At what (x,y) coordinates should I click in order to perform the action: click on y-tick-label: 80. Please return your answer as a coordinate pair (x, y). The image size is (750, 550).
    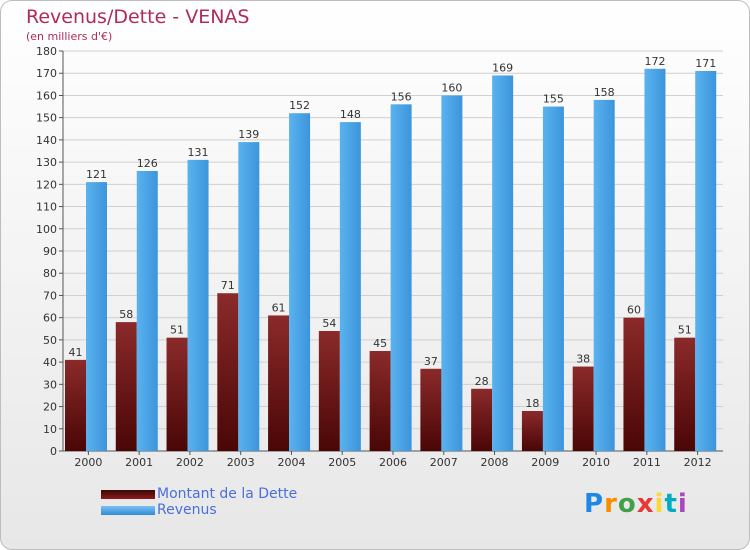
    Looking at the image, I should click on (50, 273).